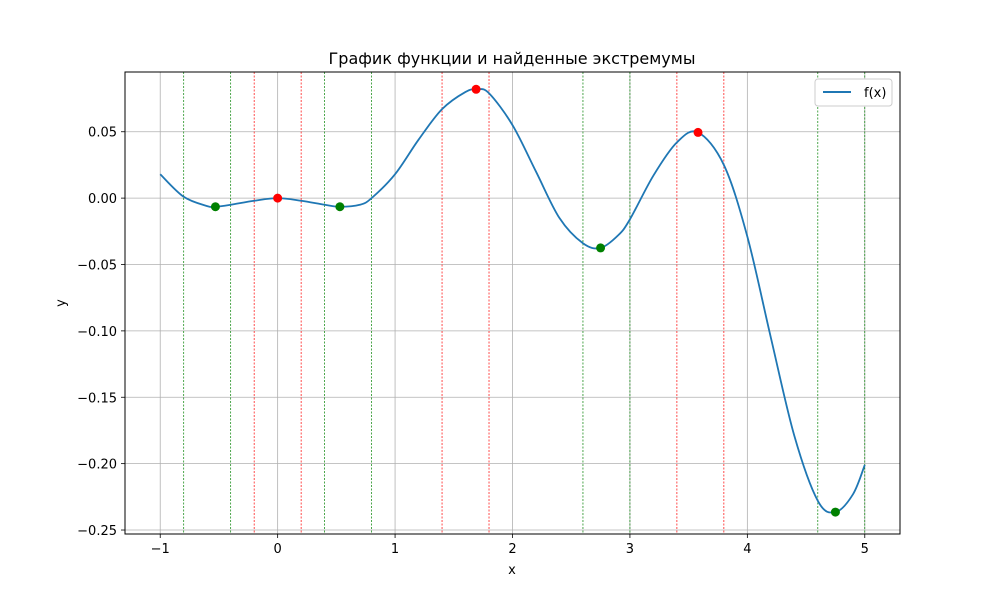 This screenshot has width=1000, height=600. I want to click on x-ticks: −1 0 1 2 3 4 5, so click(510, 545).